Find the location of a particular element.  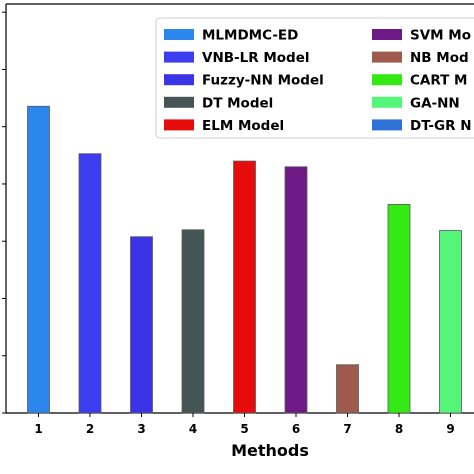

legend-label: GA-NN is located at coordinates (435, 103).